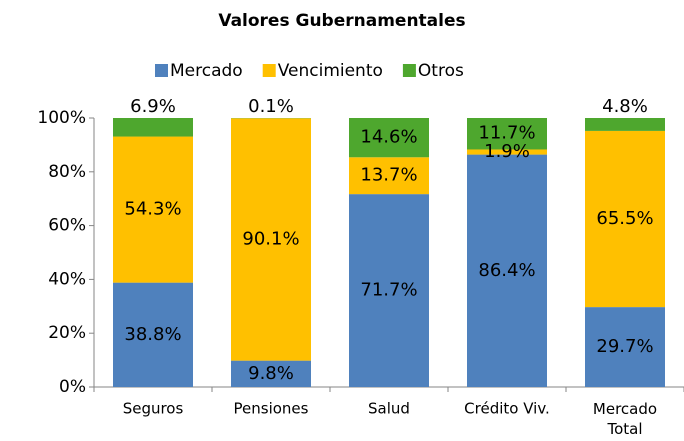 This screenshot has width=684, height=441. I want to click on y-tick-label: 100%, so click(61, 118).